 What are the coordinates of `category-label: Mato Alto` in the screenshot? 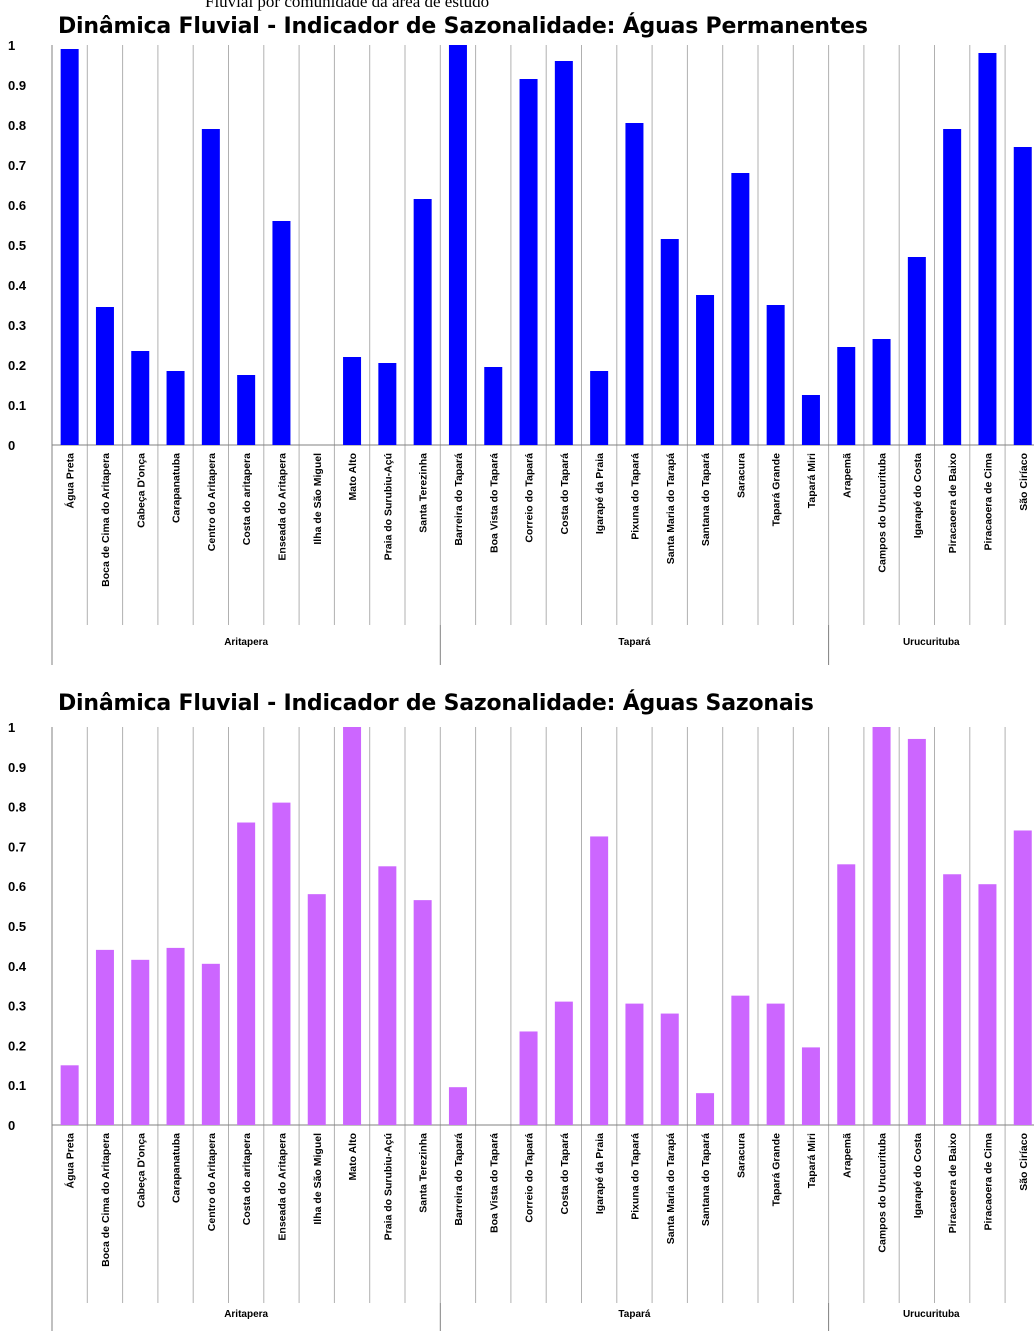 It's located at (353, 476).